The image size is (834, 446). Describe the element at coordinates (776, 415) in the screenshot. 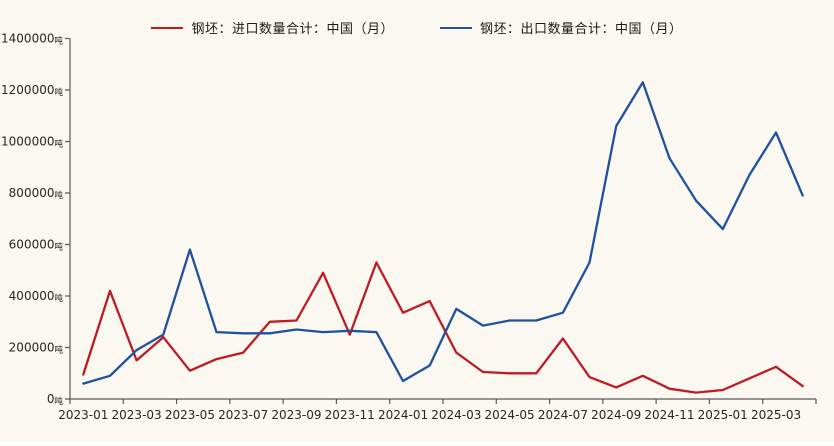

I see `x-tick-label: 2025-03` at that location.